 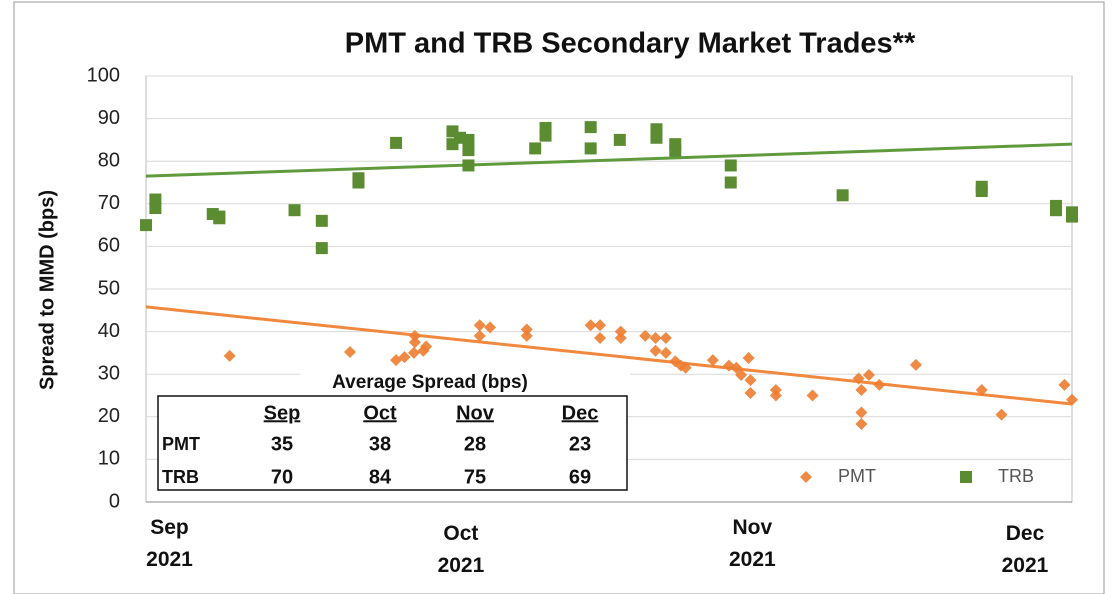 What do you see at coordinates (109, 459) in the screenshot?
I see `y-tick-label: 10` at bounding box center [109, 459].